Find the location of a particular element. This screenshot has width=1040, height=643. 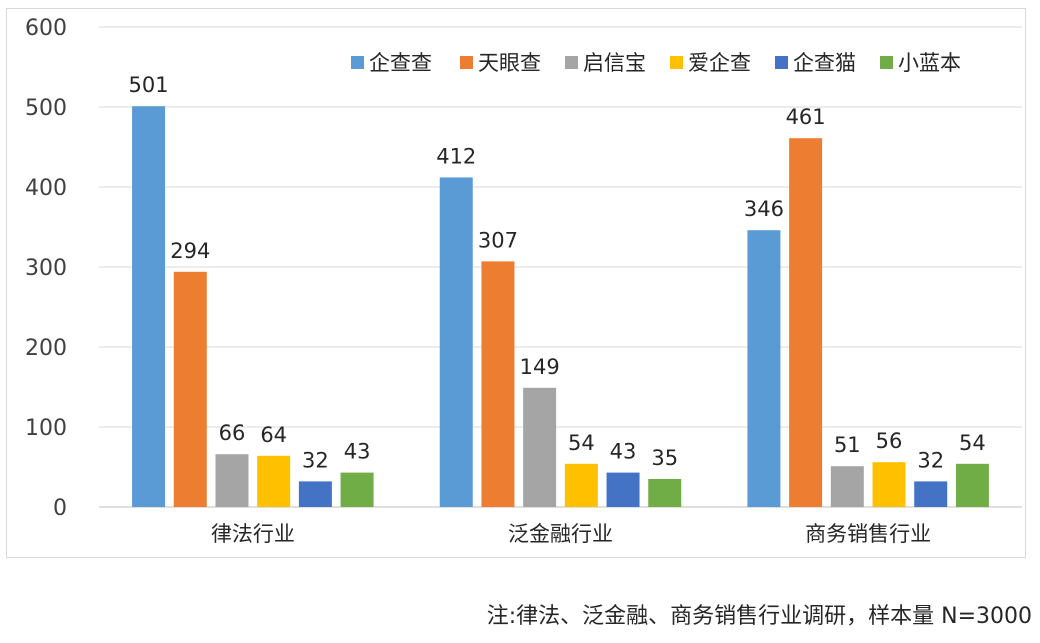

category-label: 商务销售行业 is located at coordinates (868, 534).